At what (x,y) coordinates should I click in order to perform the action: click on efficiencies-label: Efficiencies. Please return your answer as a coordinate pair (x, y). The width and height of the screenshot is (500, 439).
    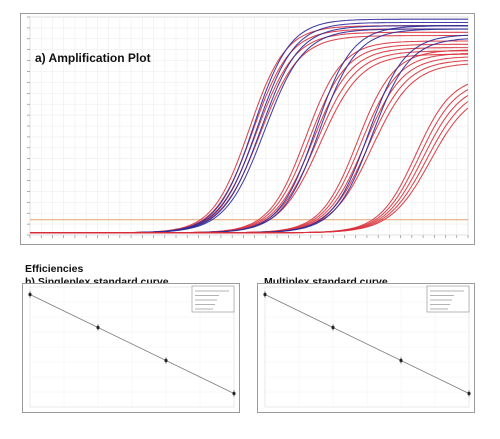
    Looking at the image, I should click on (54, 269).